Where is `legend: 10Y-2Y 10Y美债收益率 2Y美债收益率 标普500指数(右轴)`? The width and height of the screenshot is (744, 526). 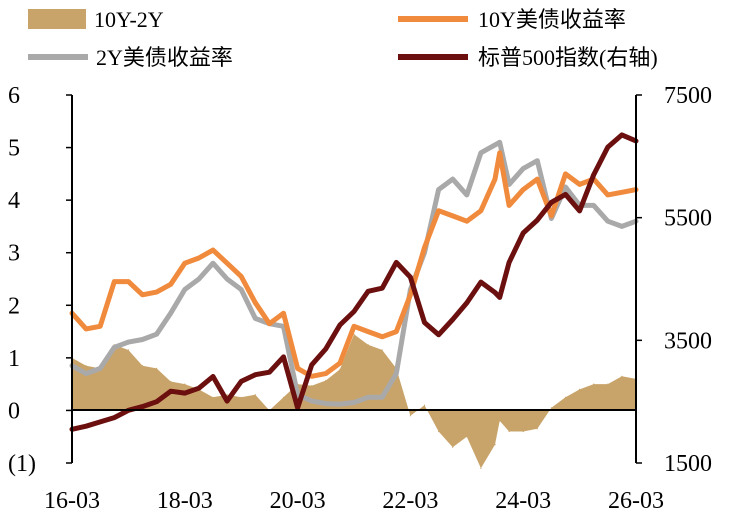
legend: 10Y-2Y 10Y美债收益率 2Y美债收益率 标普500指数(右轴) is located at coordinates (343, 38).